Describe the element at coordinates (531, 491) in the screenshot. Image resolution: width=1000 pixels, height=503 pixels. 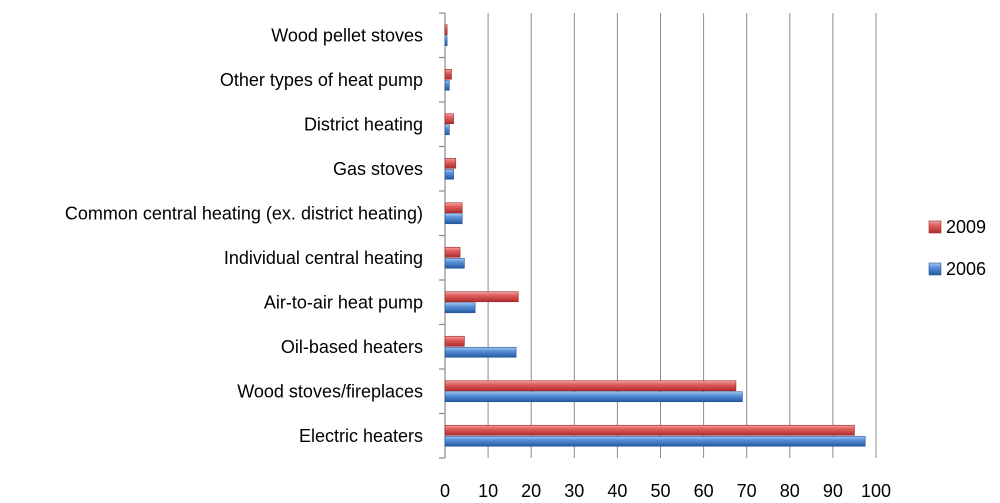
I see `x-tick-label: 20` at that location.